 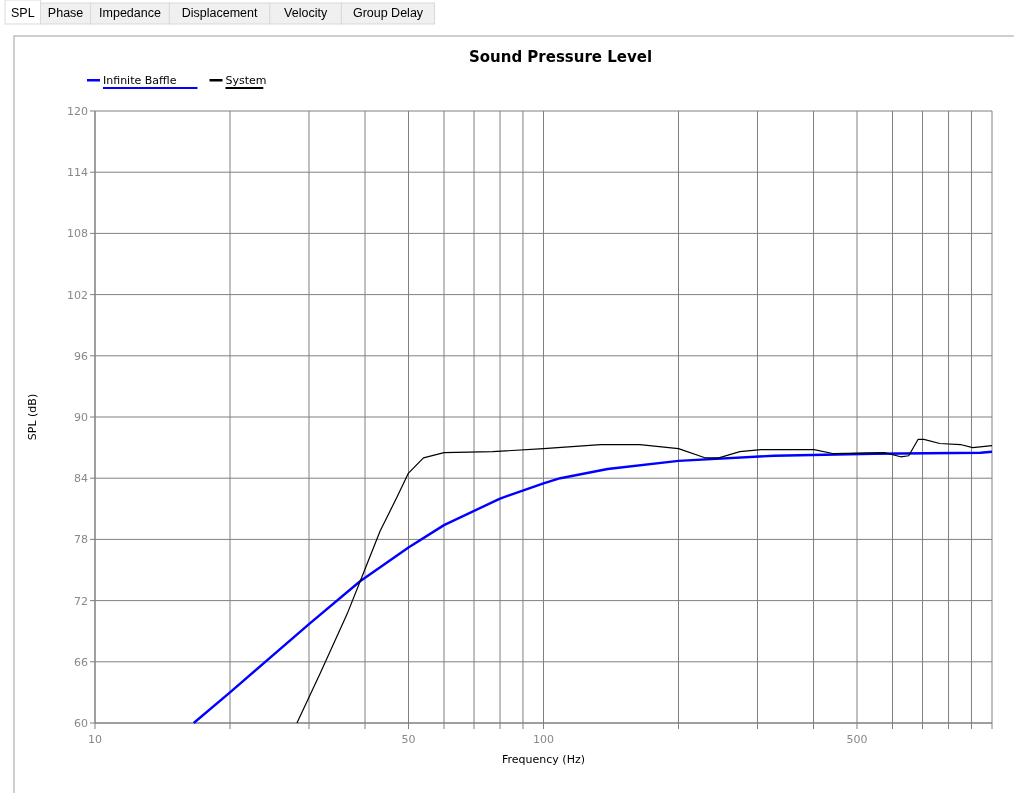 What do you see at coordinates (857, 739) in the screenshot?
I see `x-tick-label: 500` at bounding box center [857, 739].